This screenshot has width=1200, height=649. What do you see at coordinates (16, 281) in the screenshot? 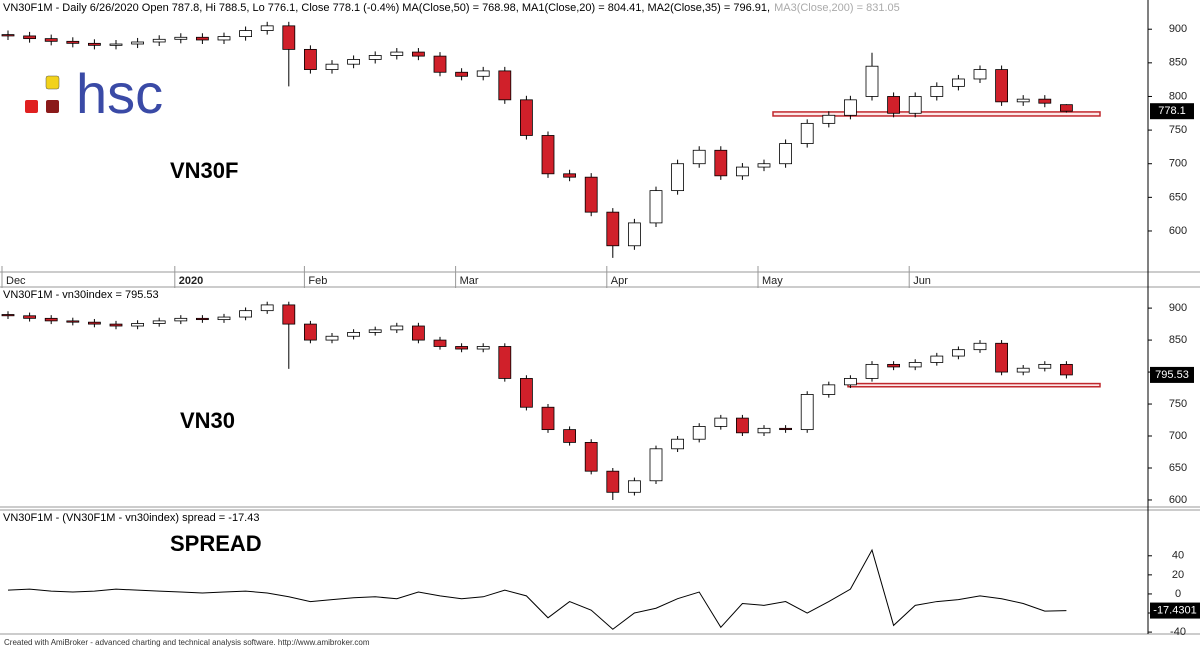
I see `x-tick-label: Dec` at bounding box center [16, 281].